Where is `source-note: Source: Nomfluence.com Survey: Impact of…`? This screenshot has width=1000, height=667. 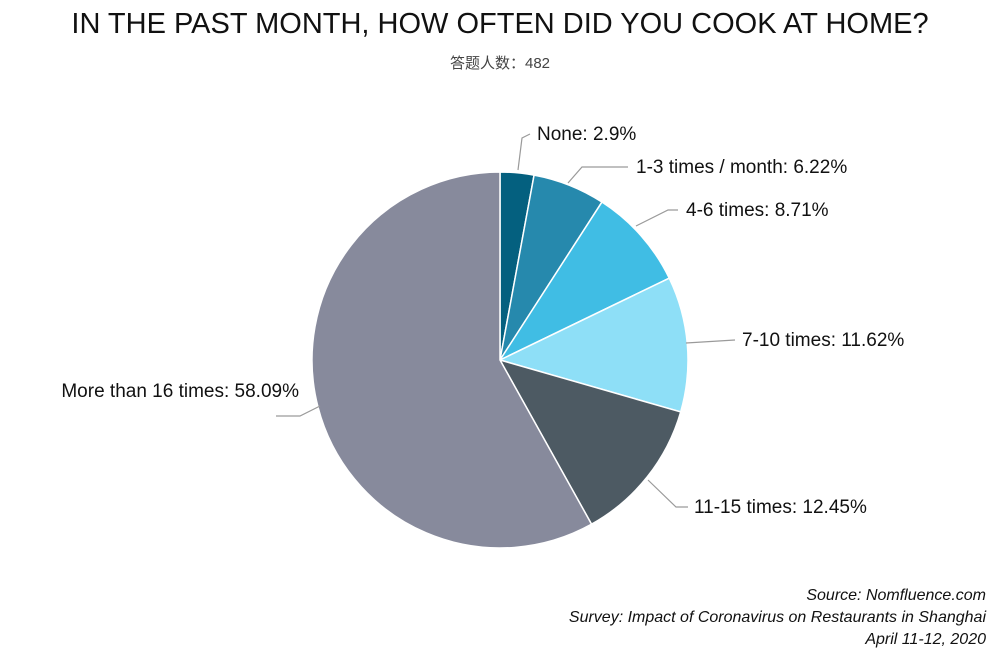
source-note: Source: Nomfluence.com Survey: Impact of… is located at coordinates (777, 618).